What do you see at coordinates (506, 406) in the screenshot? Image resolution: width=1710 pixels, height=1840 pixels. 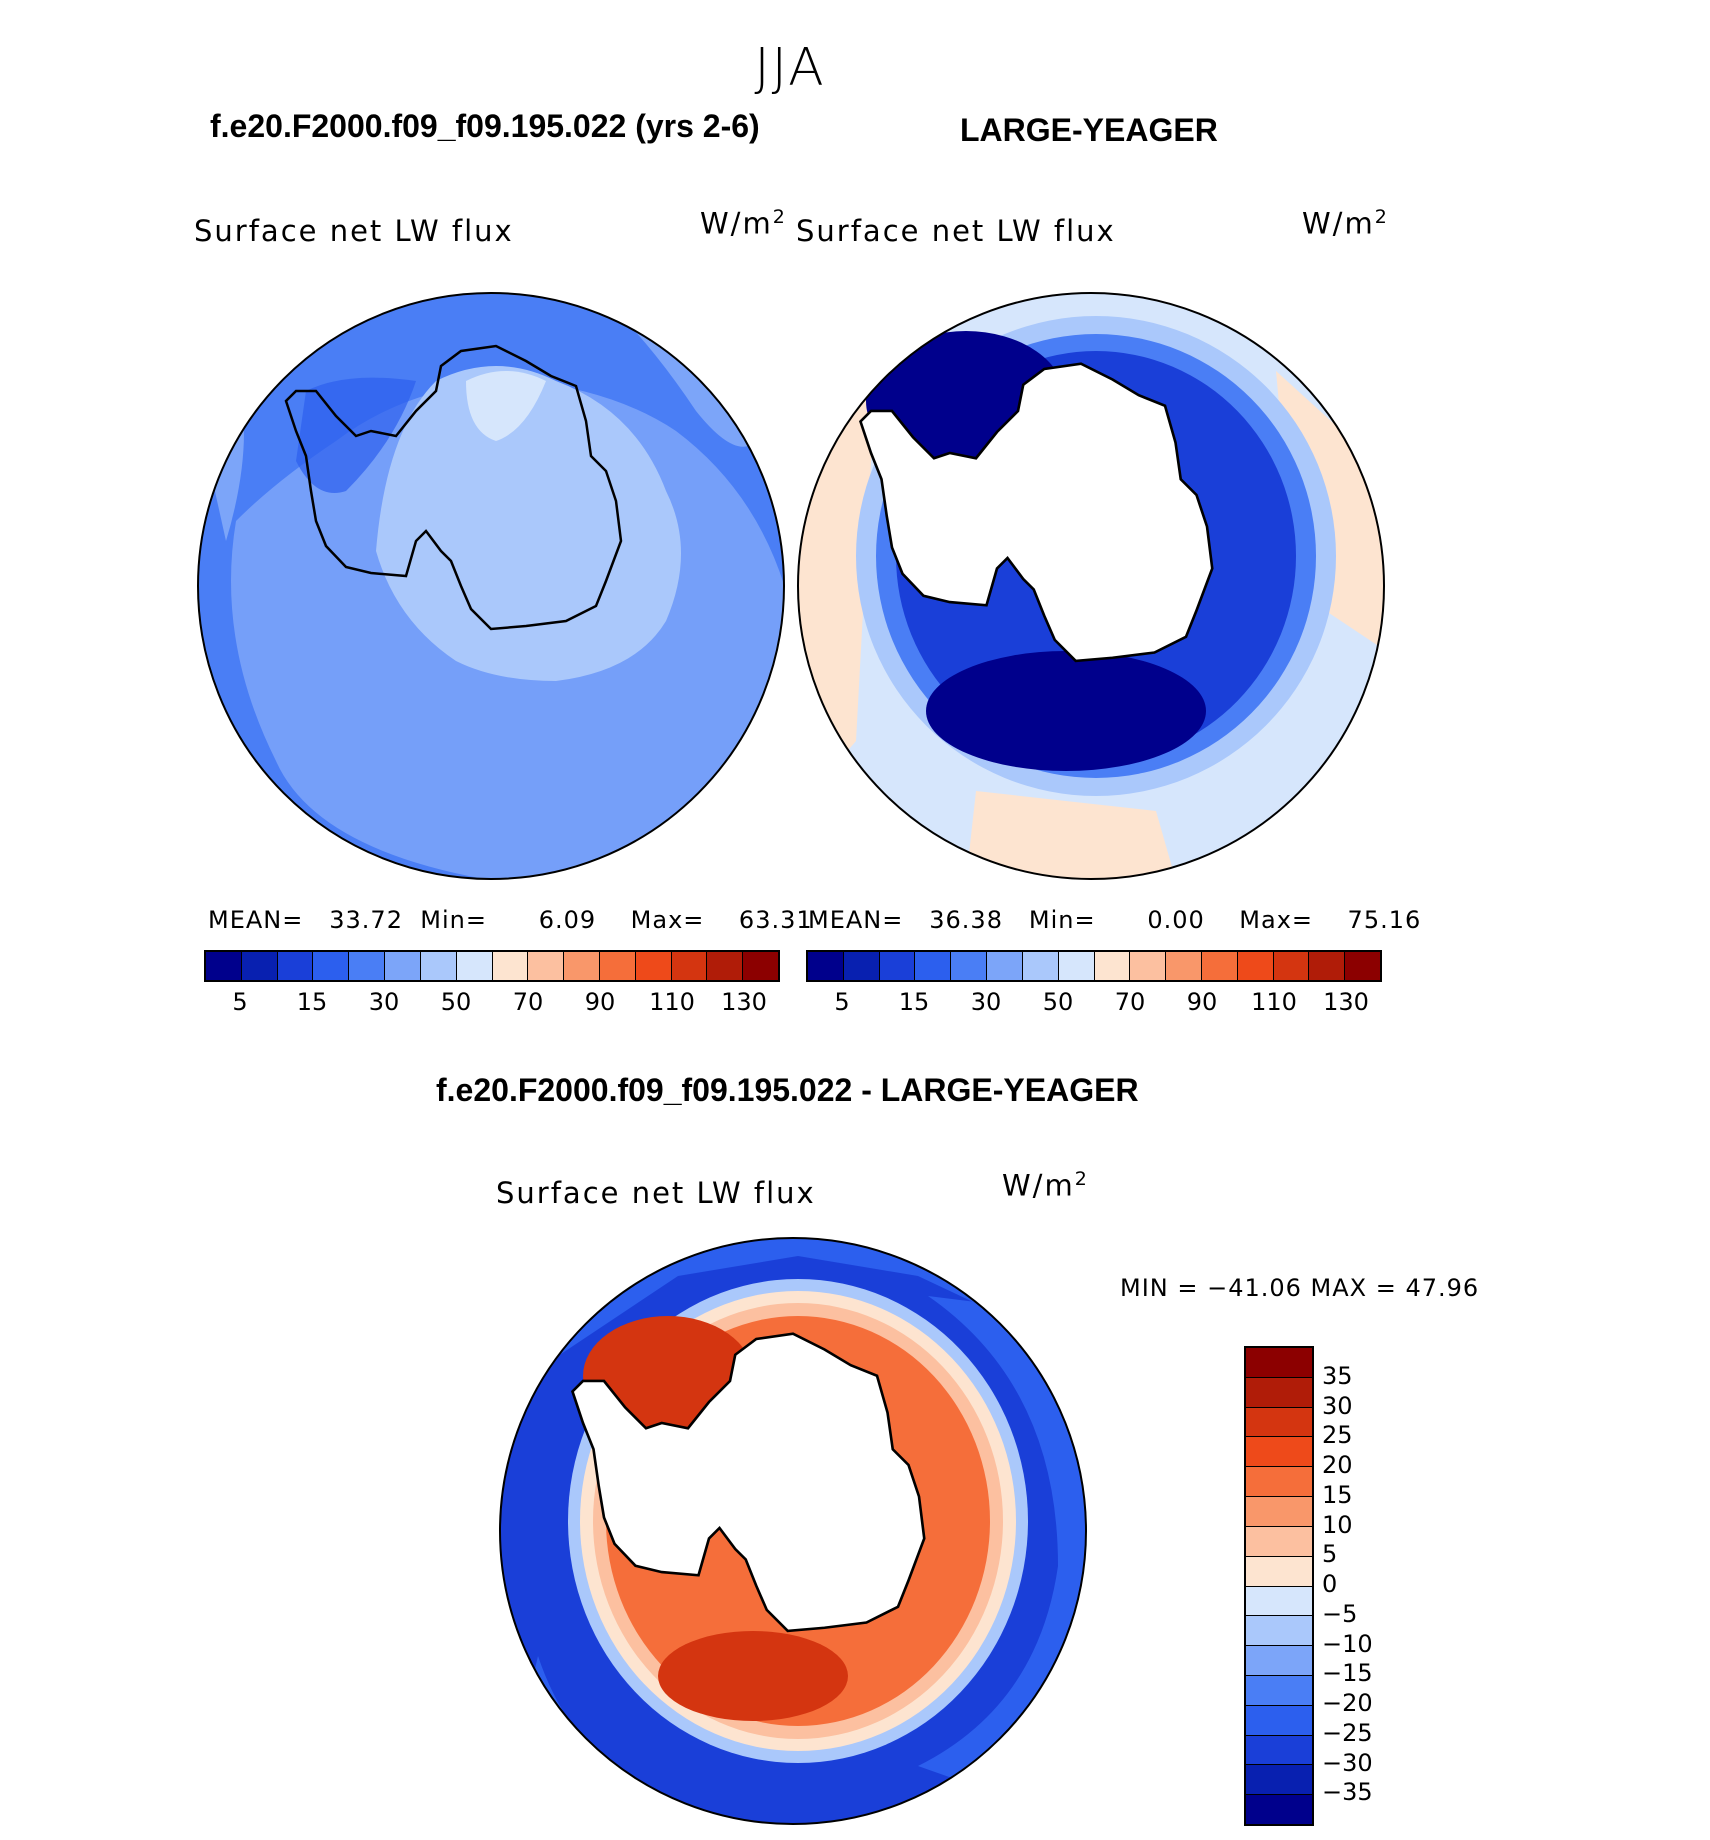 I see `model-field-land-light` at bounding box center [506, 406].